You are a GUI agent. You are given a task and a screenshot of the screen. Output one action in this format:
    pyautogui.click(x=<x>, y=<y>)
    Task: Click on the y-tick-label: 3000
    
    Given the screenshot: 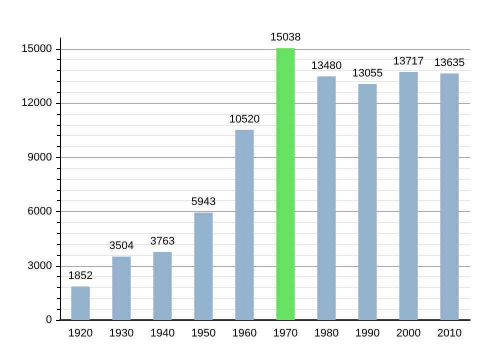 What is the action you would take?
    pyautogui.click(x=40, y=266)
    